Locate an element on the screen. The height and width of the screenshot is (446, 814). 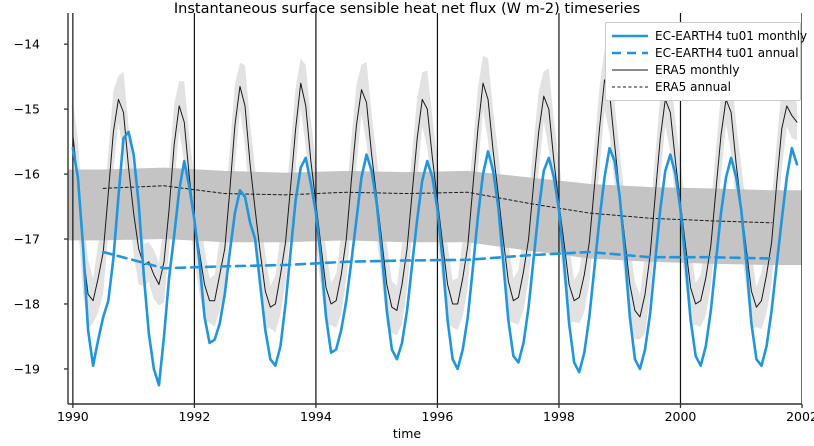
y-axis-tick-labels: −14 −15 −16 −17 −18 −19 is located at coordinates (20, 223).